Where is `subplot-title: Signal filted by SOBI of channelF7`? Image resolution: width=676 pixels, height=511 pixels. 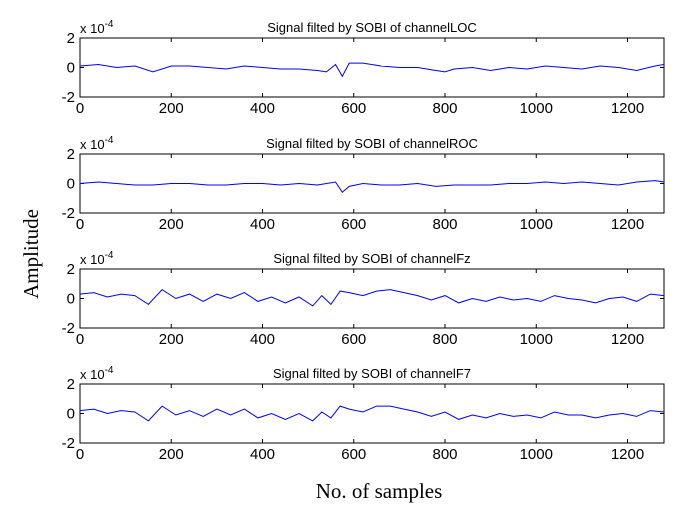 subplot-title: Signal filted by SOBI of channelF7 is located at coordinates (372, 373).